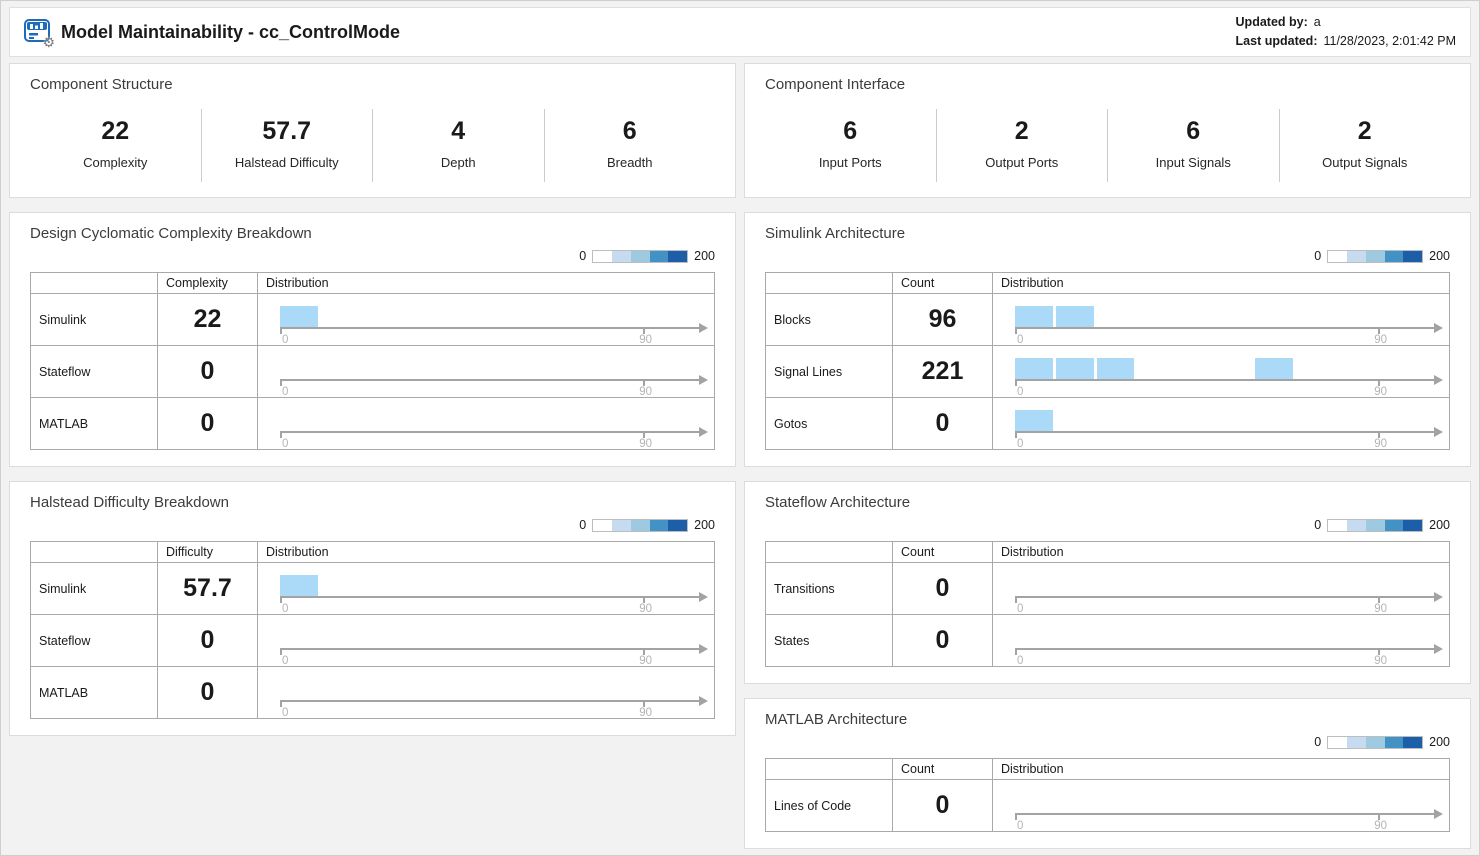  What do you see at coordinates (1021, 145) in the screenshot?
I see `metric-output-ports: 2 Output Ports` at bounding box center [1021, 145].